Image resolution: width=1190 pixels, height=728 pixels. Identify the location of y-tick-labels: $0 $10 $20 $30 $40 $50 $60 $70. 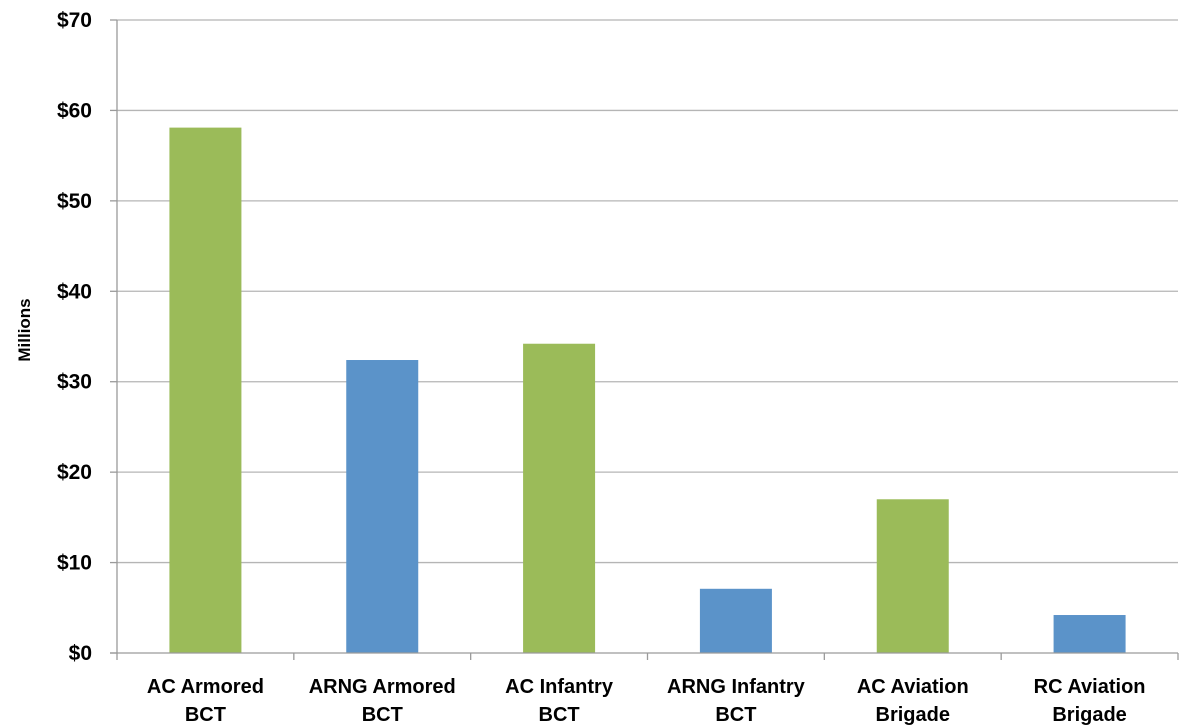
(74, 337).